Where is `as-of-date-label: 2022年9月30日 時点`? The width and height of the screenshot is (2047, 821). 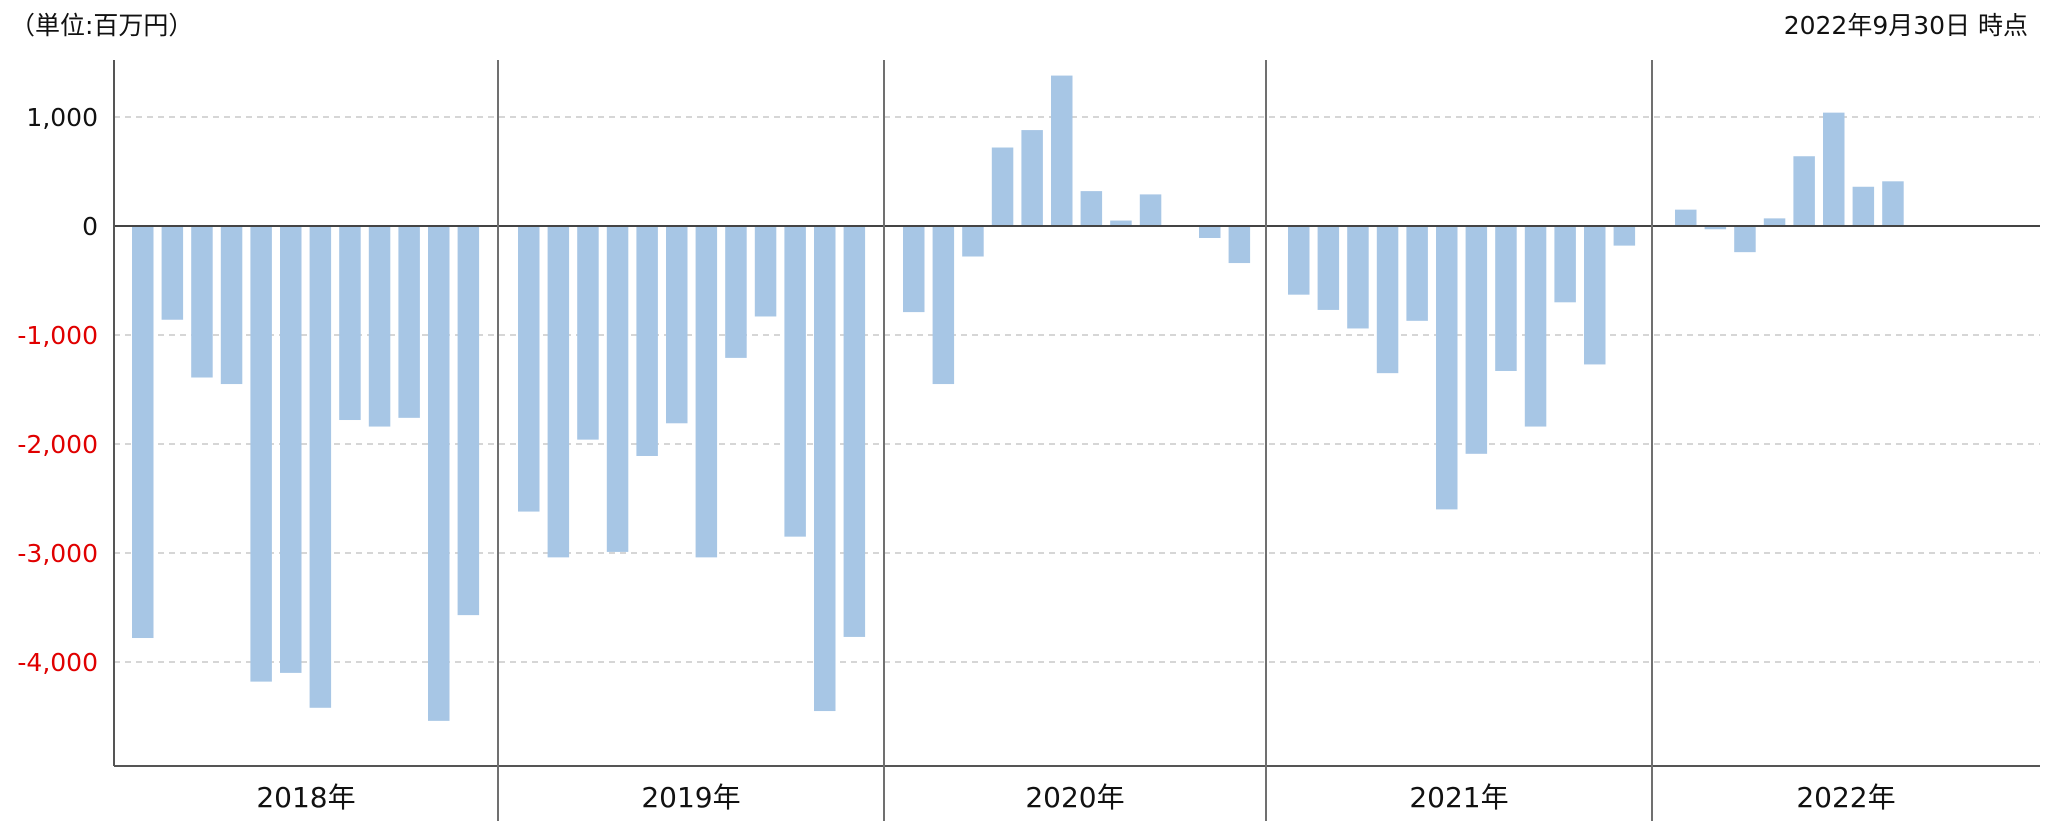
as-of-date-label: 2022年9月30日 時点 is located at coordinates (1906, 25).